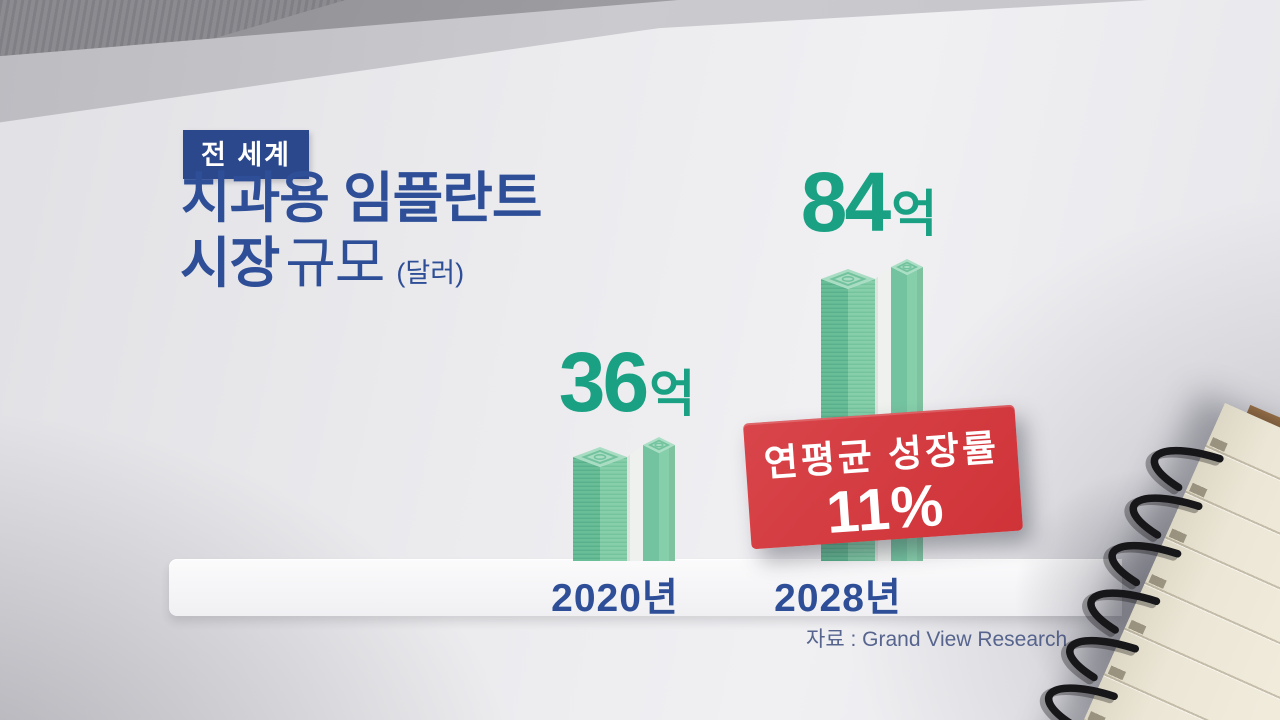 The image size is (1280, 720). Describe the element at coordinates (869, 202) in the screenshot. I see `value-label-2028: 84억` at that location.